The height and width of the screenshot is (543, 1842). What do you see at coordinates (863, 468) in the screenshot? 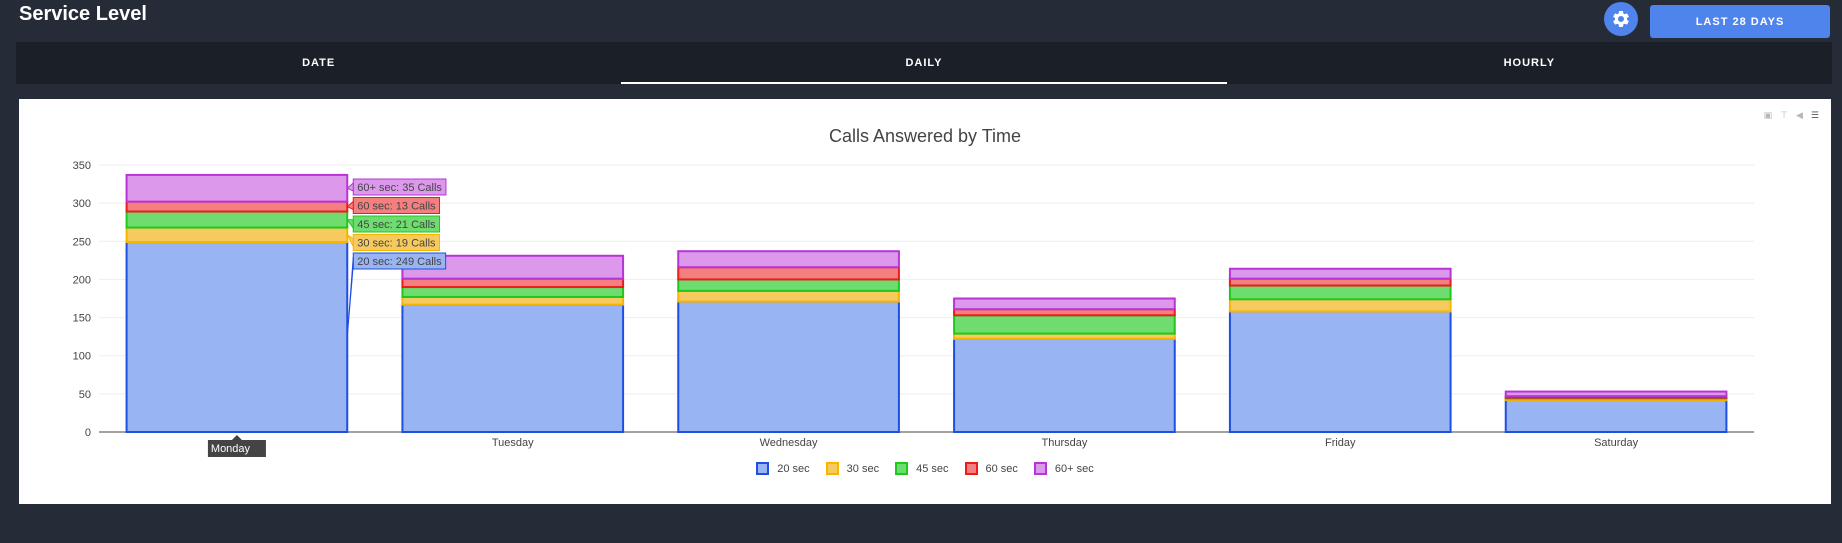
I see `legend-label: 30 sec` at bounding box center [863, 468].